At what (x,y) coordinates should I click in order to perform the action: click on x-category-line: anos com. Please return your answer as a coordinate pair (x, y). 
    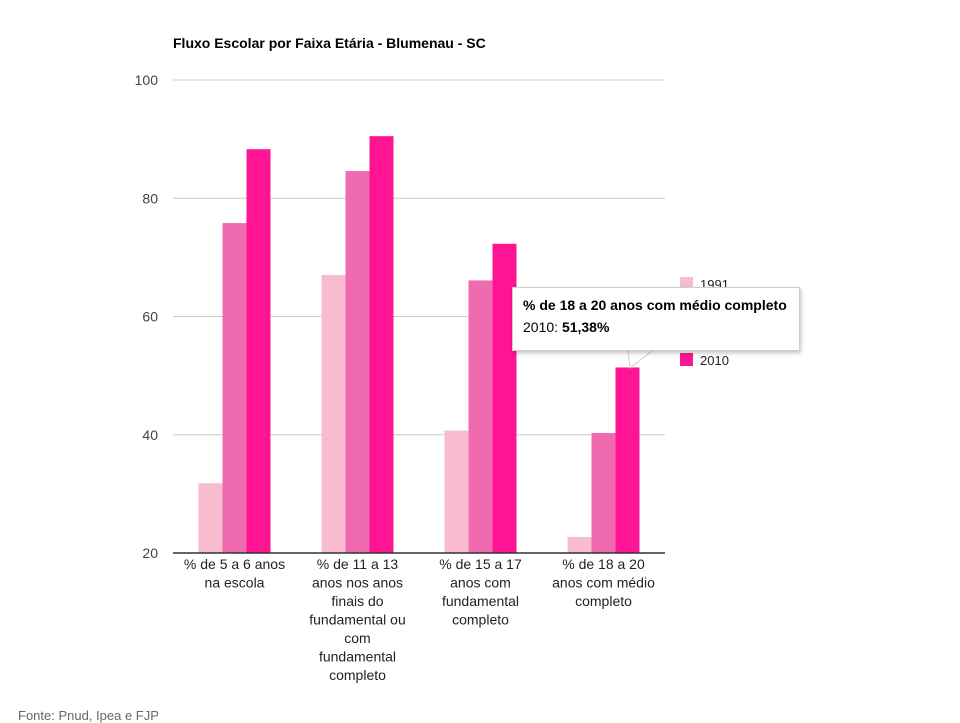
    Looking at the image, I should click on (480, 583).